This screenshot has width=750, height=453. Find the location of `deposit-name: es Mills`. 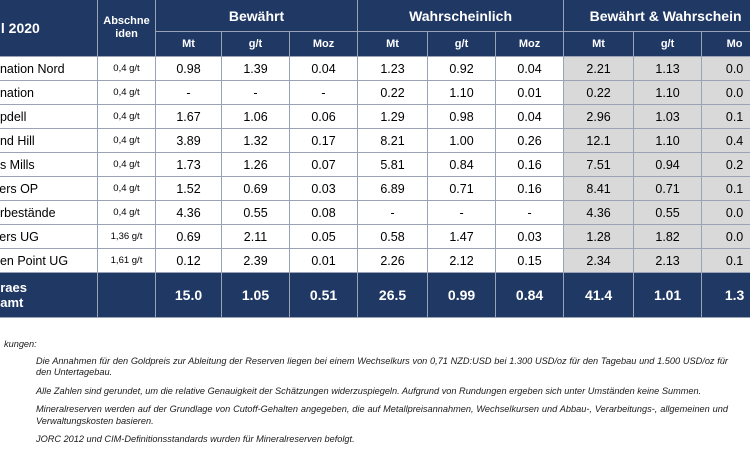

deposit-name: es Mills is located at coordinates (49, 164).